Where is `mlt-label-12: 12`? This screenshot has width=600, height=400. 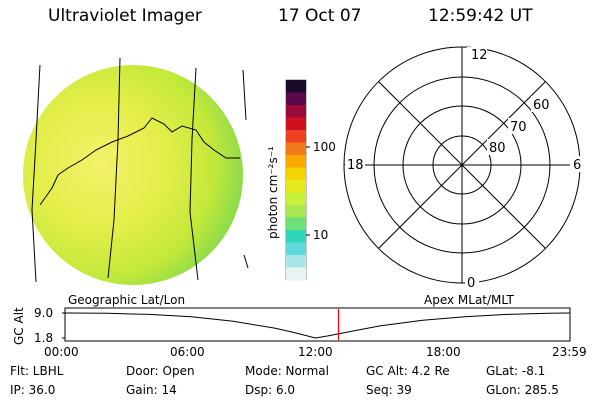 mlt-label-12: 12 is located at coordinates (479, 55).